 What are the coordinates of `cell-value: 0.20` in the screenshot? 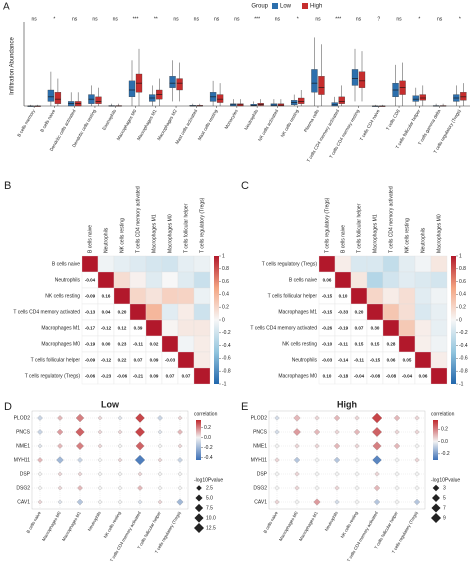 It's located at (122, 312).